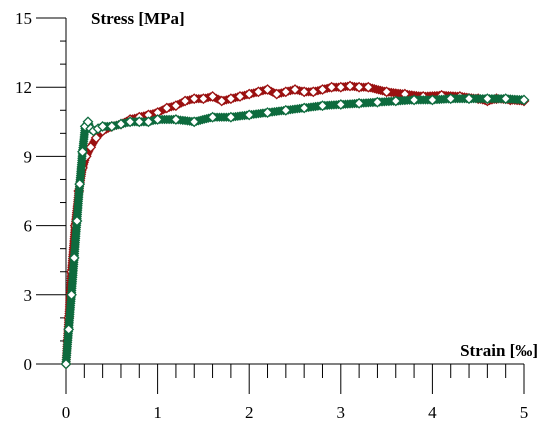 Image resolution: width=538 pixels, height=421 pixels. Describe the element at coordinates (524, 412) in the screenshot. I see `x-tick-label: 5` at that location.